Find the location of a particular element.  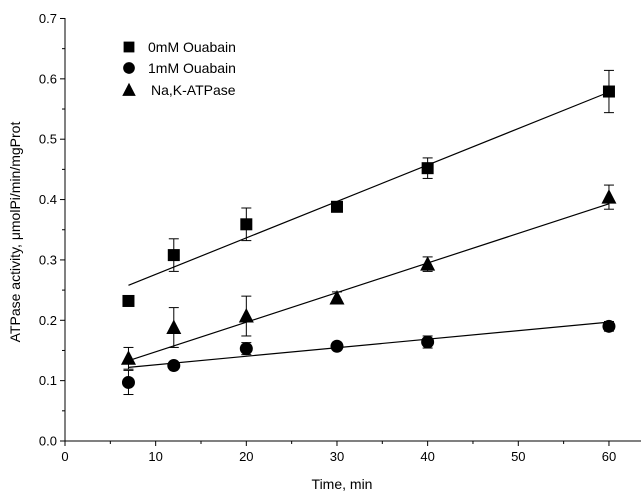

x-tick-label: 0 is located at coordinates (64, 456).